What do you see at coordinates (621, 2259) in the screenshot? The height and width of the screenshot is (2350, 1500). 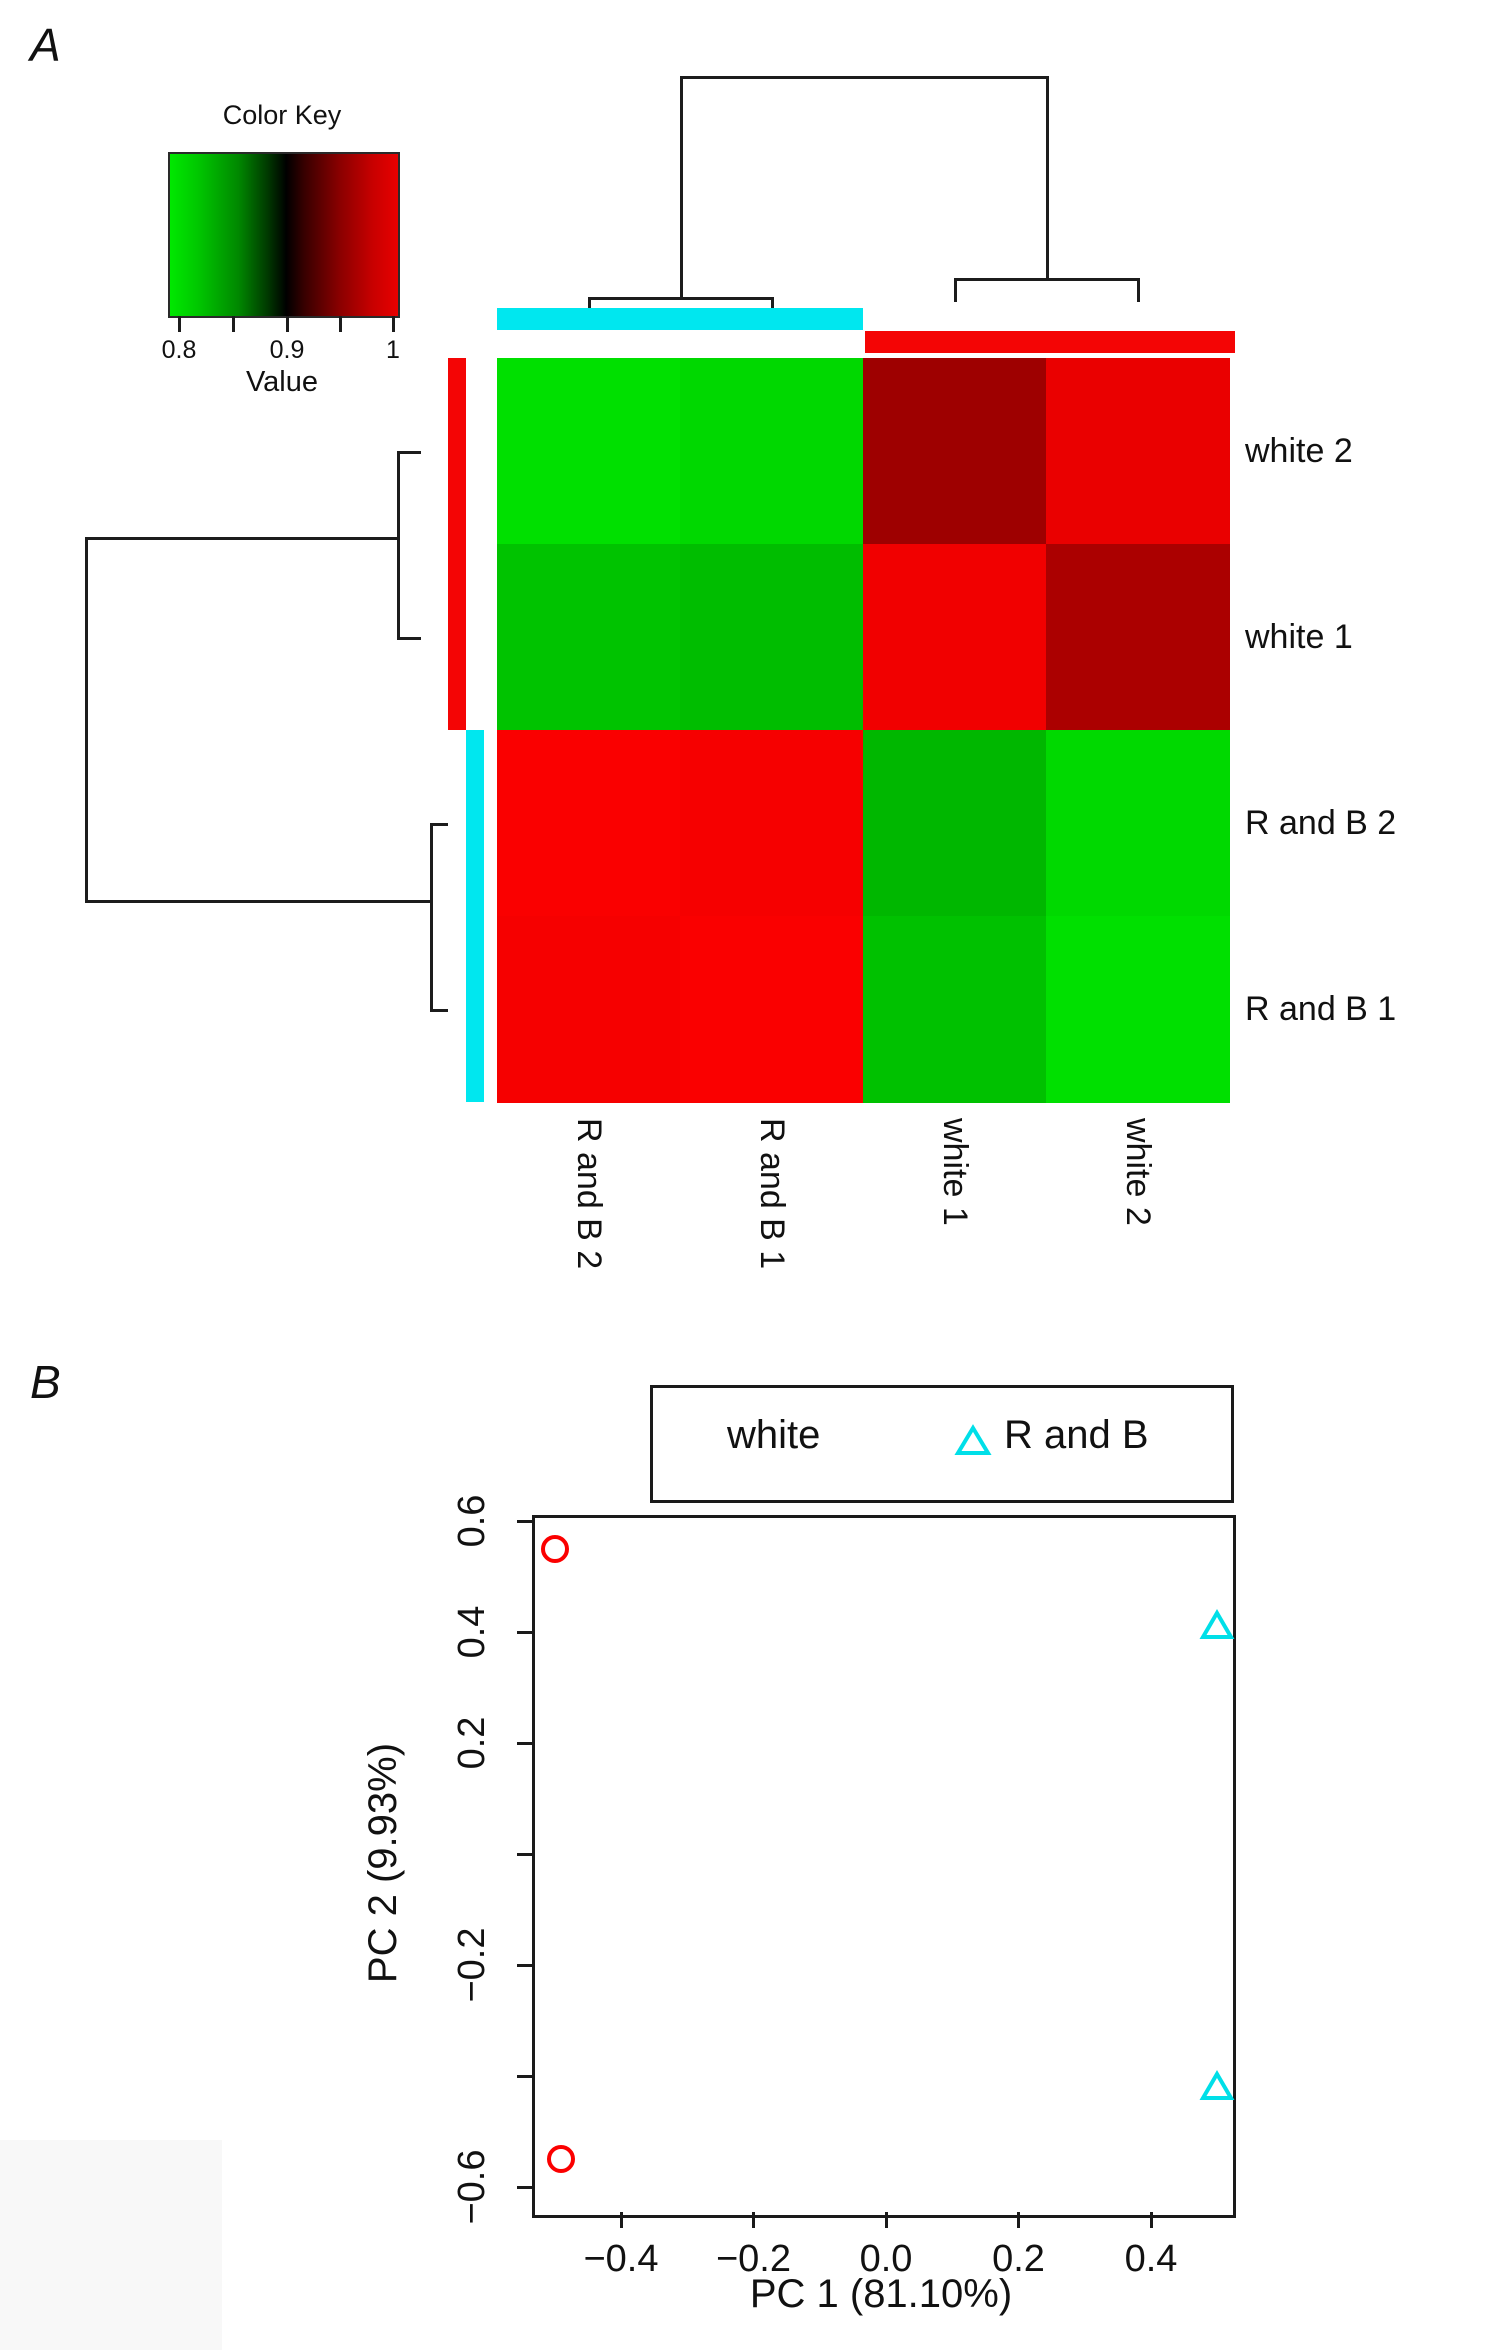 I see `x-axis-tick-label: −0.4` at bounding box center [621, 2259].